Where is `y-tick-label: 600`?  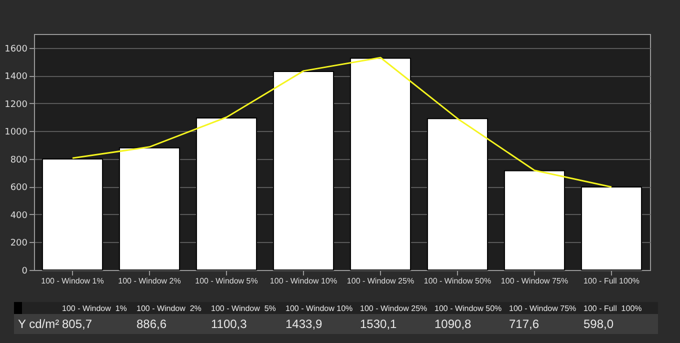
y-tick-label: 600 is located at coordinates (19, 188).